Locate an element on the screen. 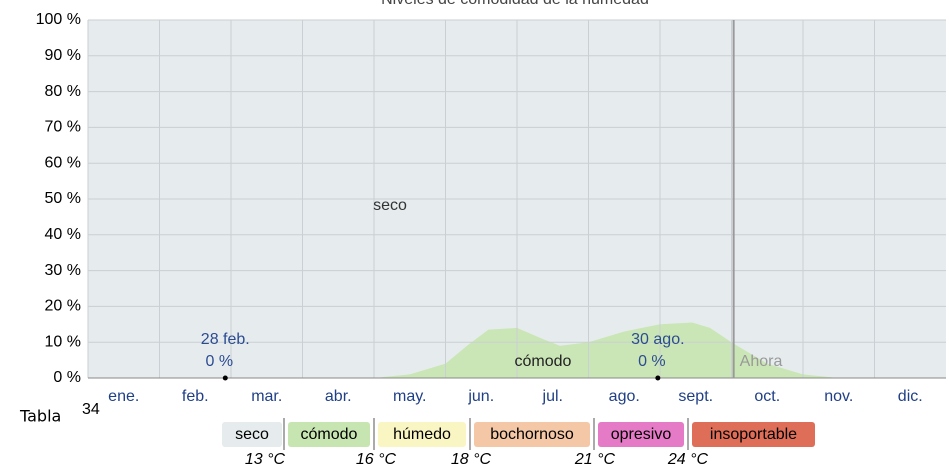 The image size is (949, 467). y-tick-label: 10 % is located at coordinates (63, 341).